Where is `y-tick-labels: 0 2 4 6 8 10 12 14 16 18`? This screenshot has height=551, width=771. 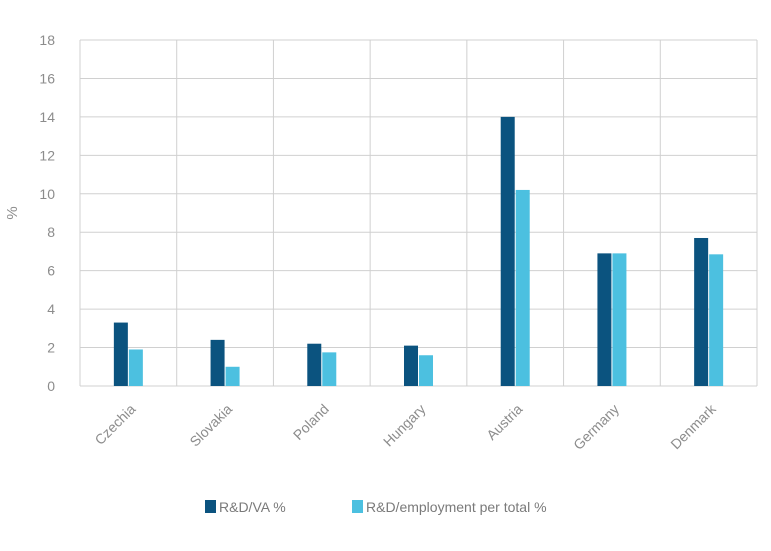 y-tick-labels: 0 2 4 6 8 10 12 14 16 18 is located at coordinates (47, 213).